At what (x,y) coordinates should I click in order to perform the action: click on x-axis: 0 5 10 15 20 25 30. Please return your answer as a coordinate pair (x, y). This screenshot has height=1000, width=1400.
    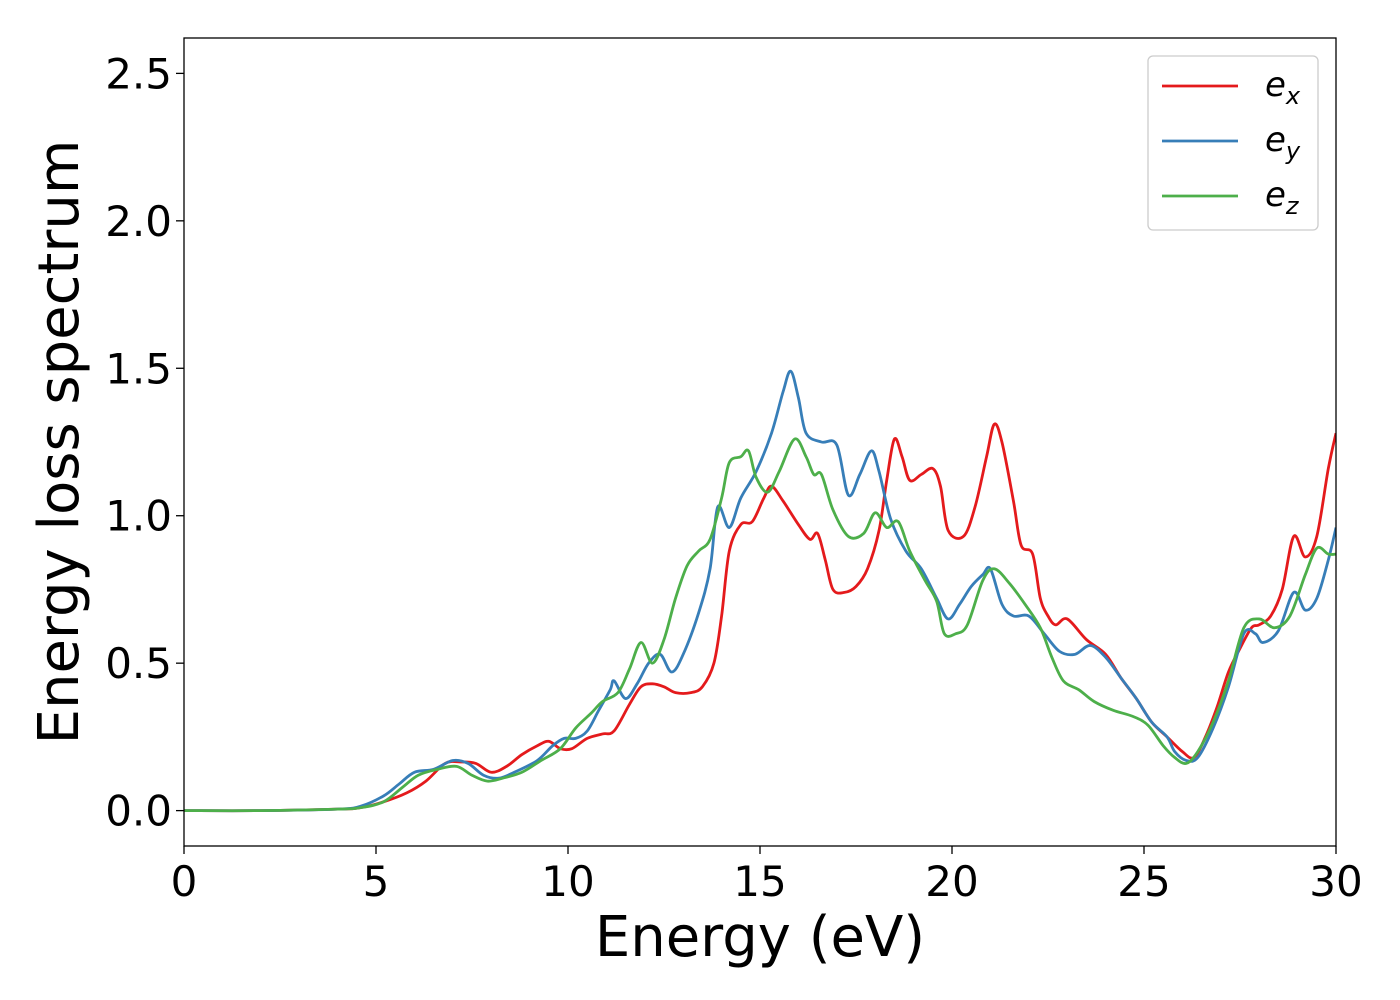
    Looking at the image, I should click on (767, 876).